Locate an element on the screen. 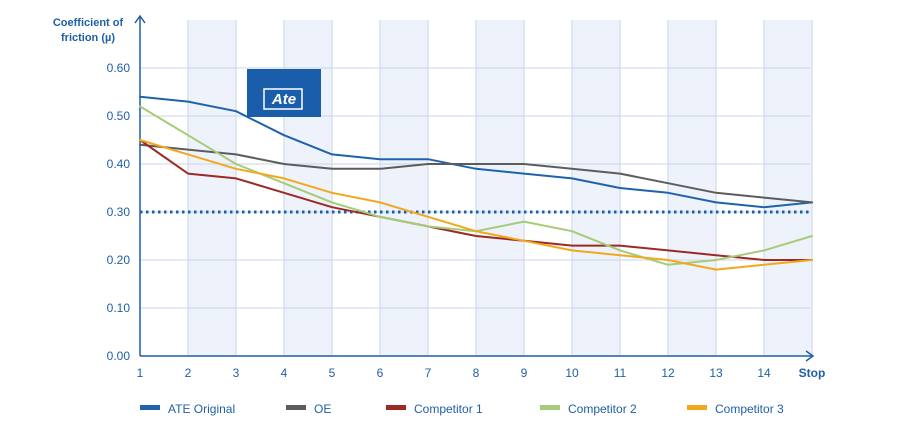 Image resolution: width=900 pixels, height=433 pixels. legend-item: OE is located at coordinates (308, 409).